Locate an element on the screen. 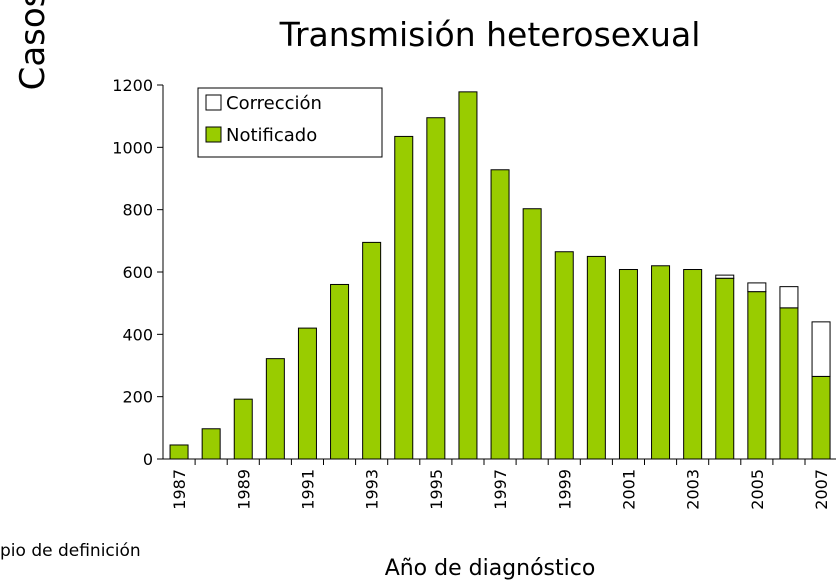 The image size is (836, 580). y-axis-label: Casos is located at coordinates (33, 45).